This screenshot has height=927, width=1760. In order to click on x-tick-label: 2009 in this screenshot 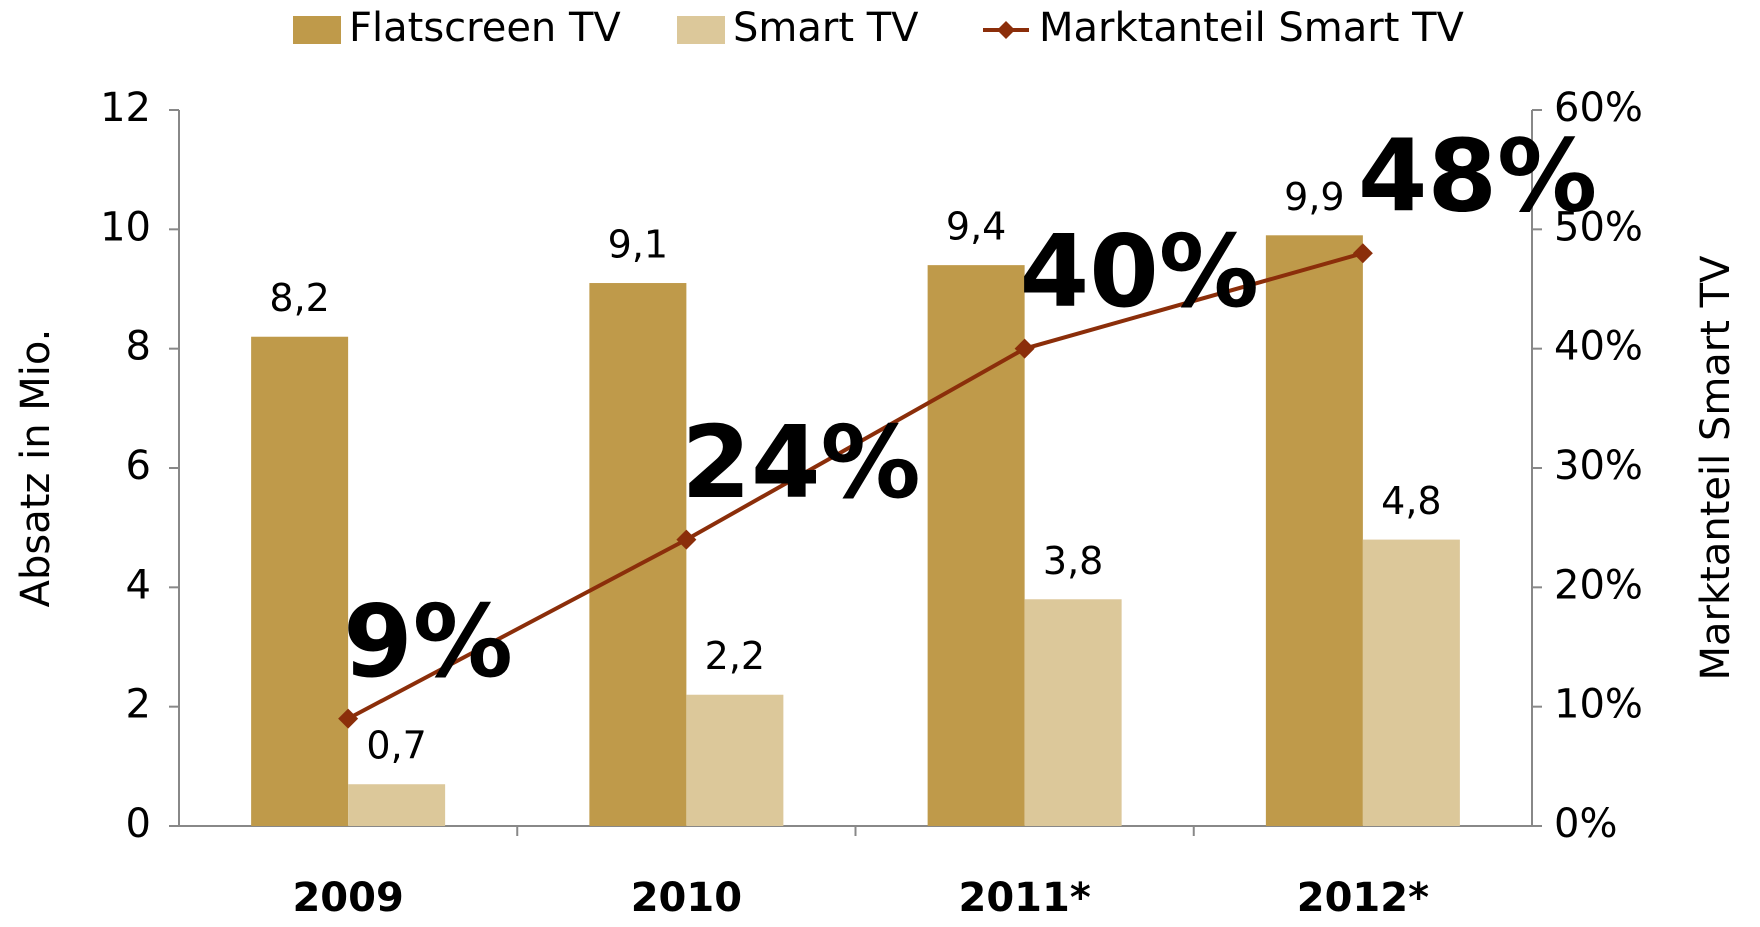, I will do `click(347, 898)`.